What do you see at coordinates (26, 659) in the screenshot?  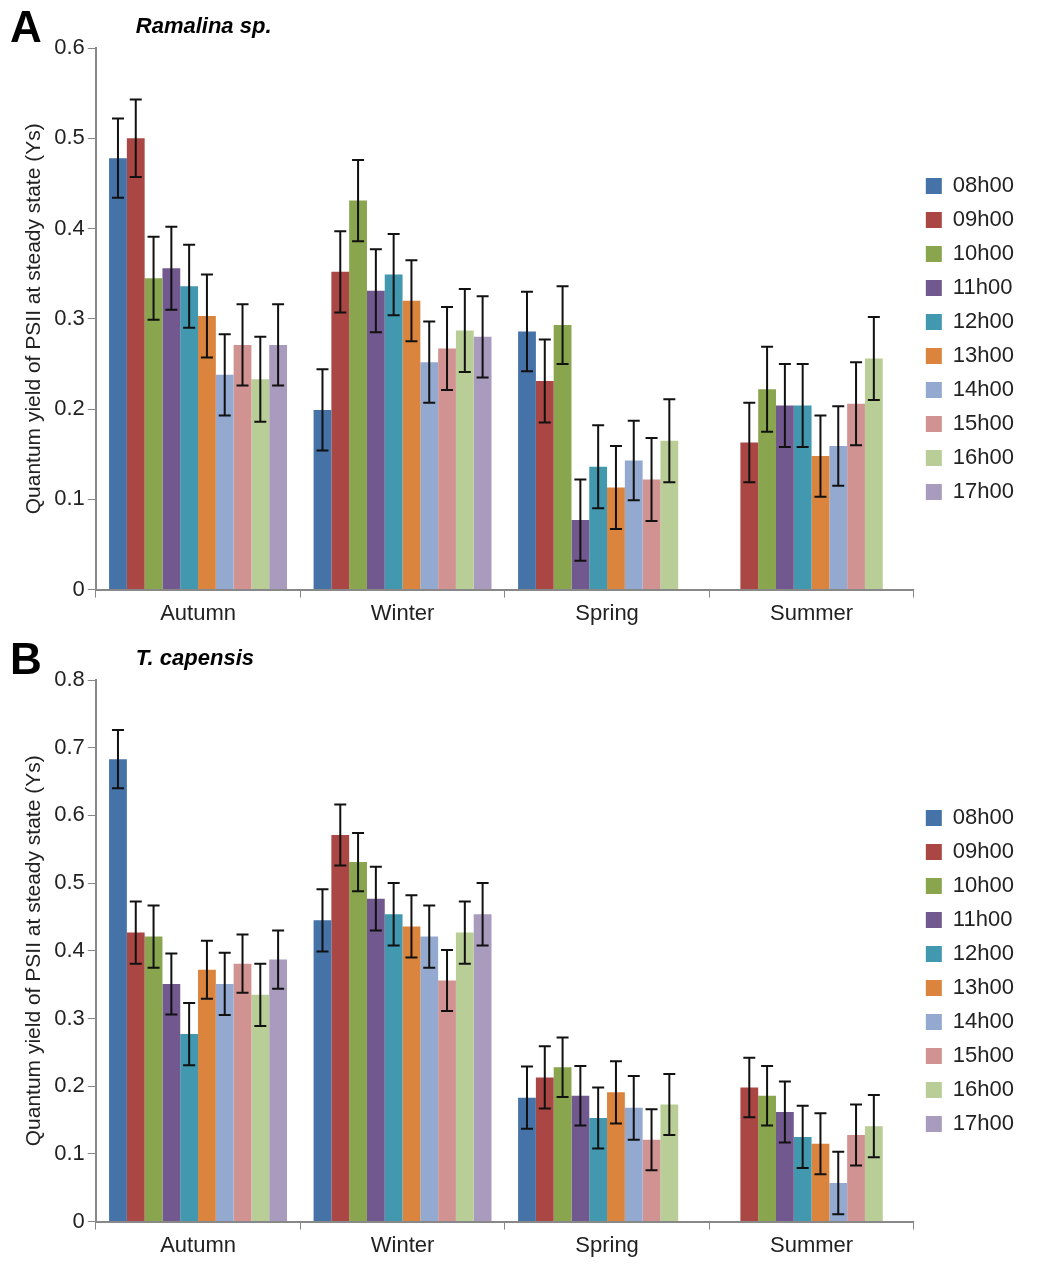 I see `text: B` at bounding box center [26, 659].